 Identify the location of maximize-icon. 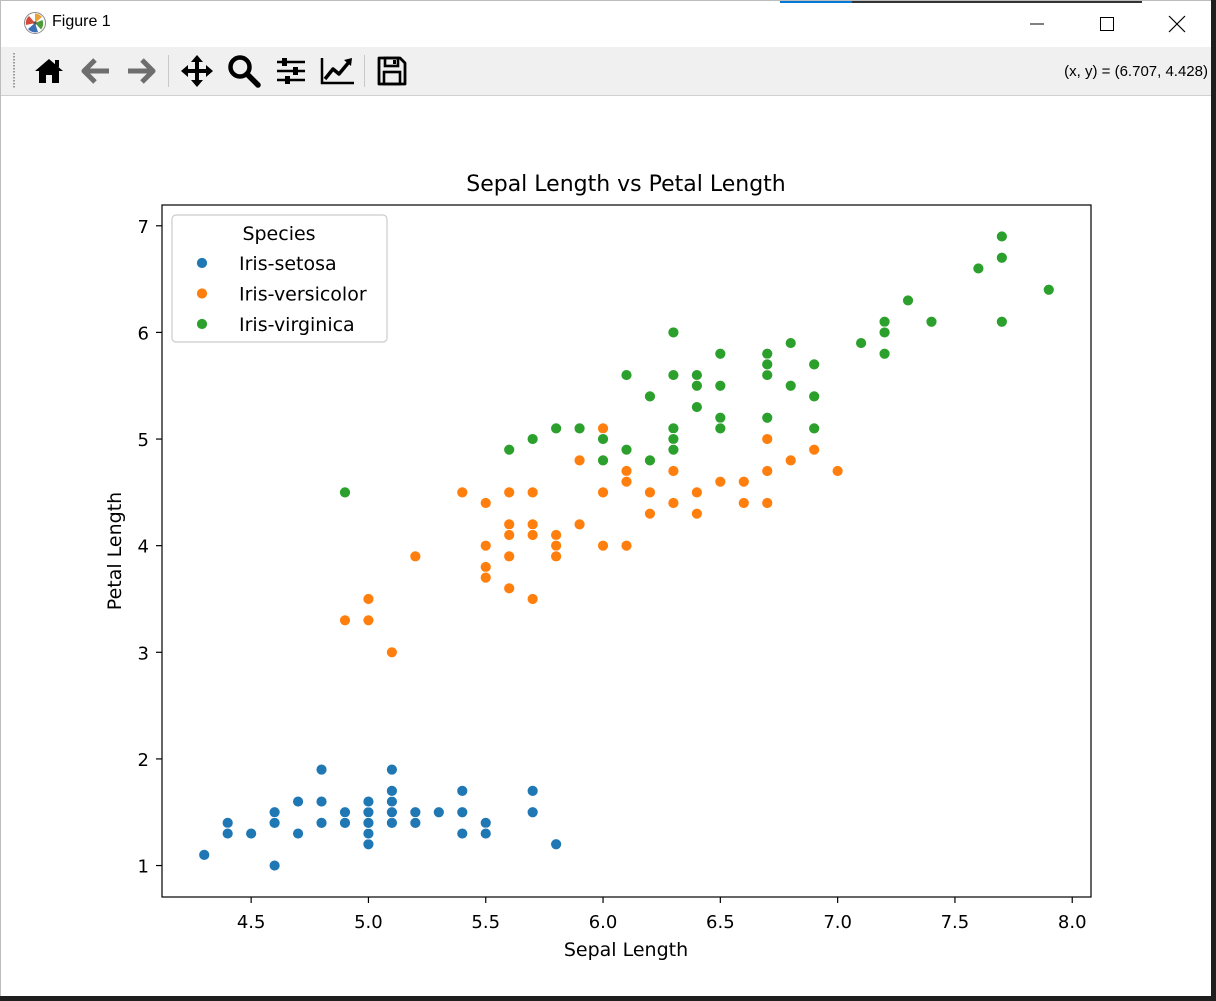
(1107, 24).